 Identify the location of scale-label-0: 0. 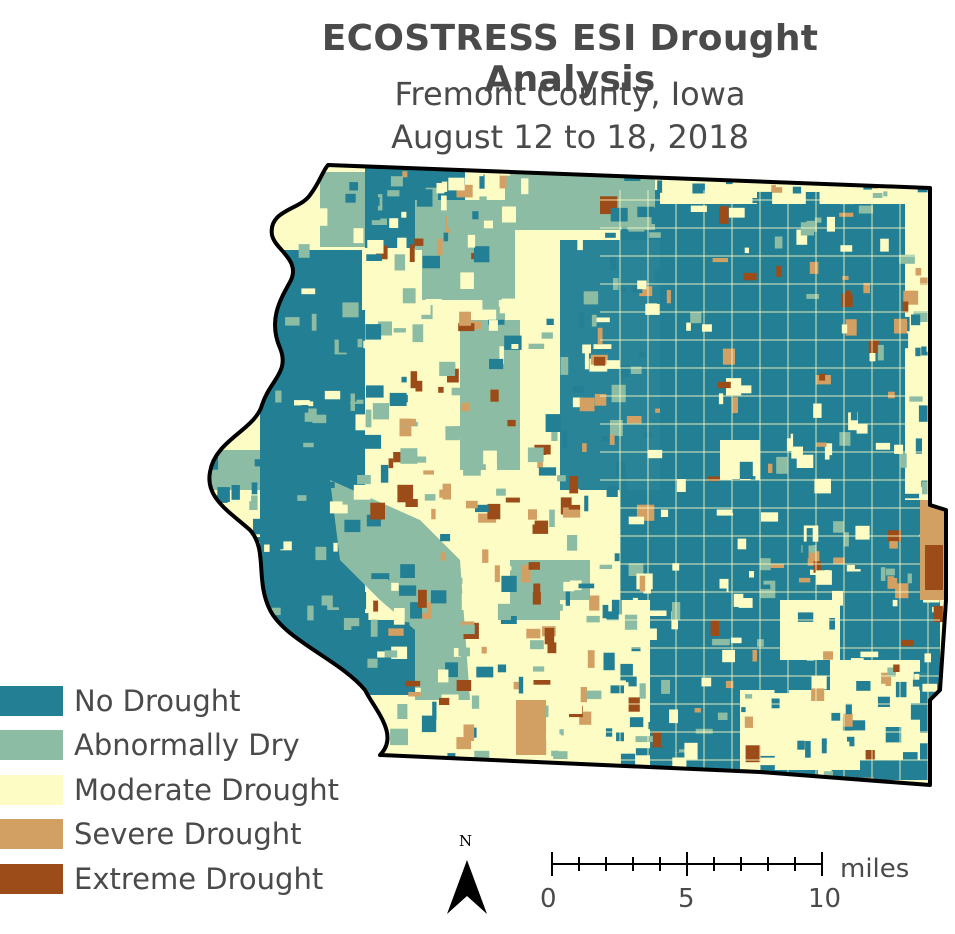
(548, 899).